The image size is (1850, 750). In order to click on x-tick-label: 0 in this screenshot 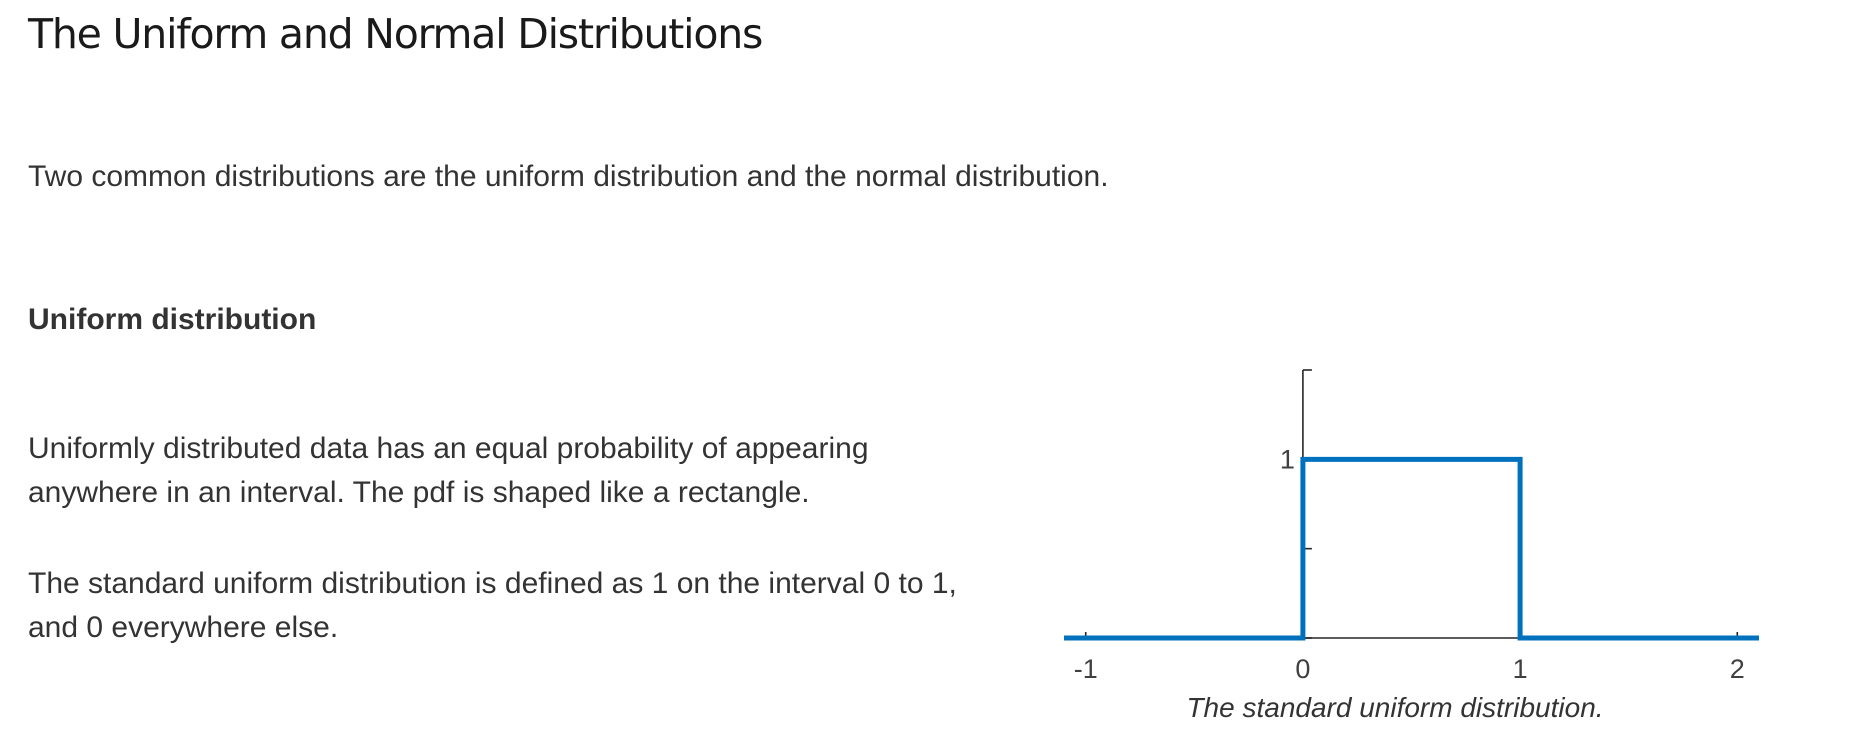, I will do `click(1302, 669)`.